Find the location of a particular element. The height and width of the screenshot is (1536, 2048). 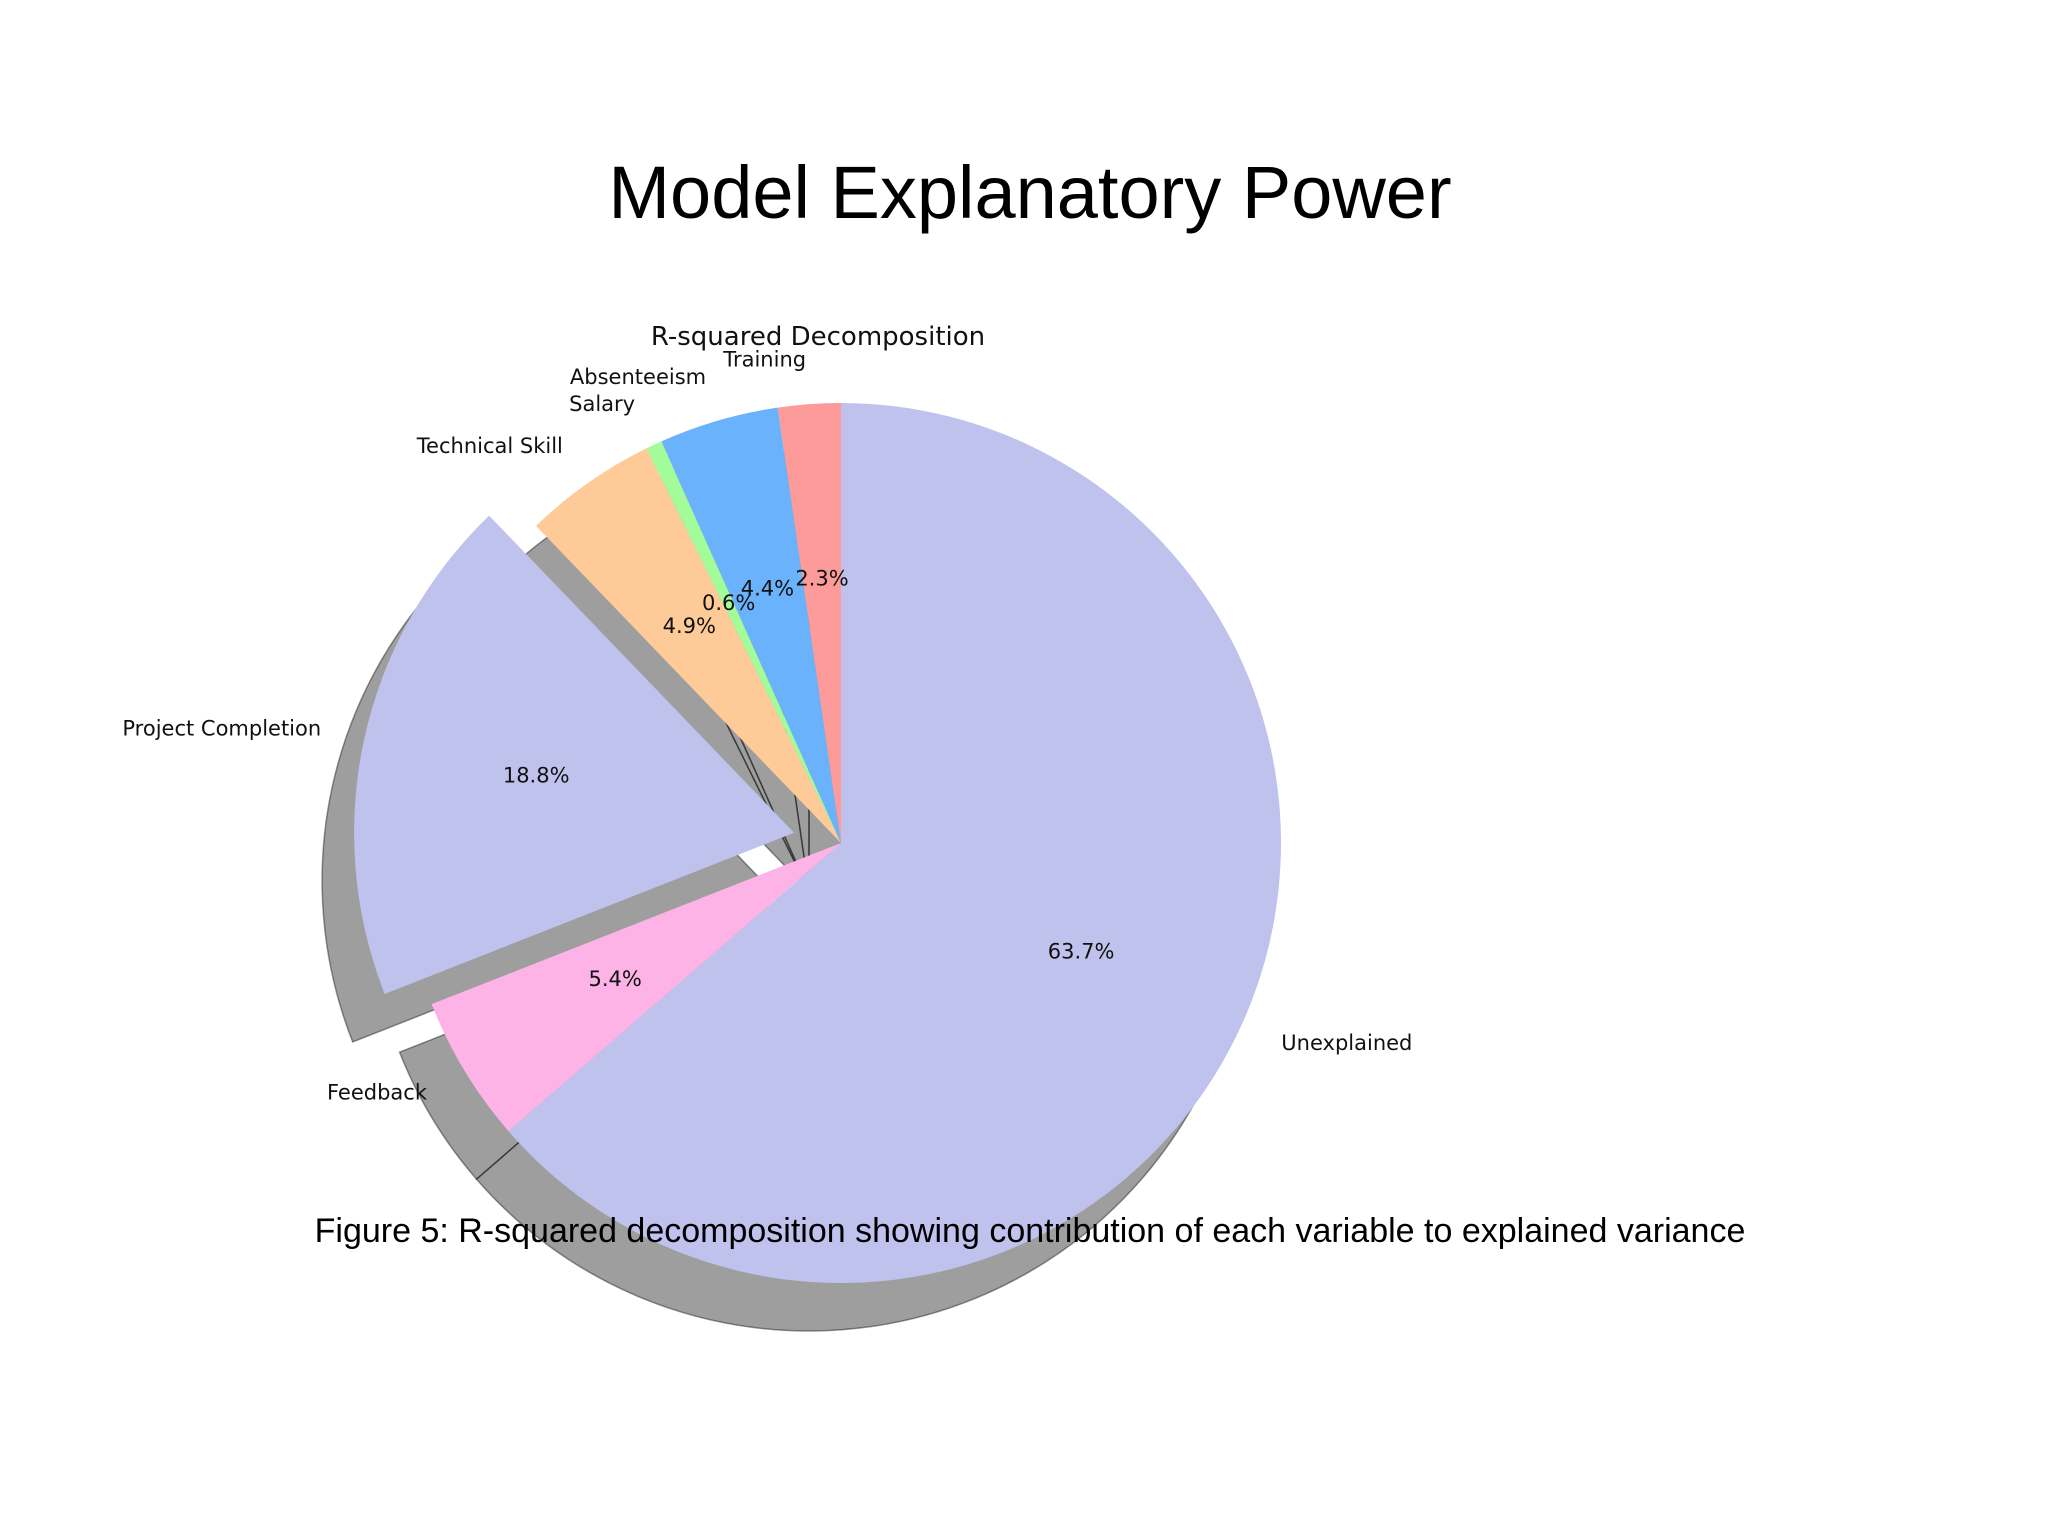

slice-label-unexplained: Unexplained is located at coordinates (1346, 1043).